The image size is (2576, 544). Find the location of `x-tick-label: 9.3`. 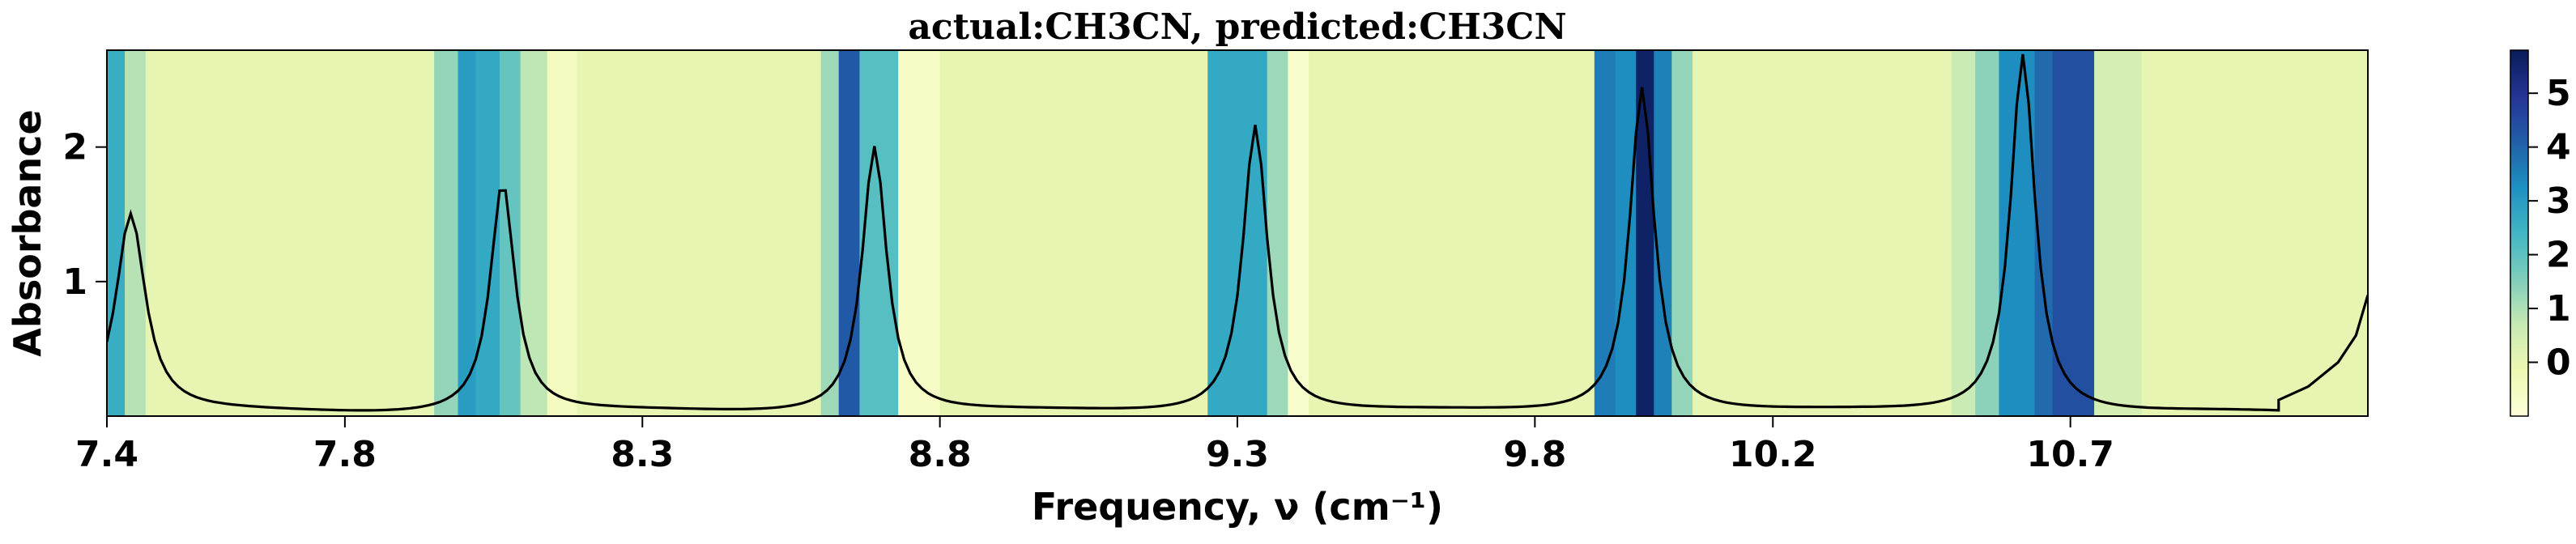

x-tick-label: 9.3 is located at coordinates (1237, 455).